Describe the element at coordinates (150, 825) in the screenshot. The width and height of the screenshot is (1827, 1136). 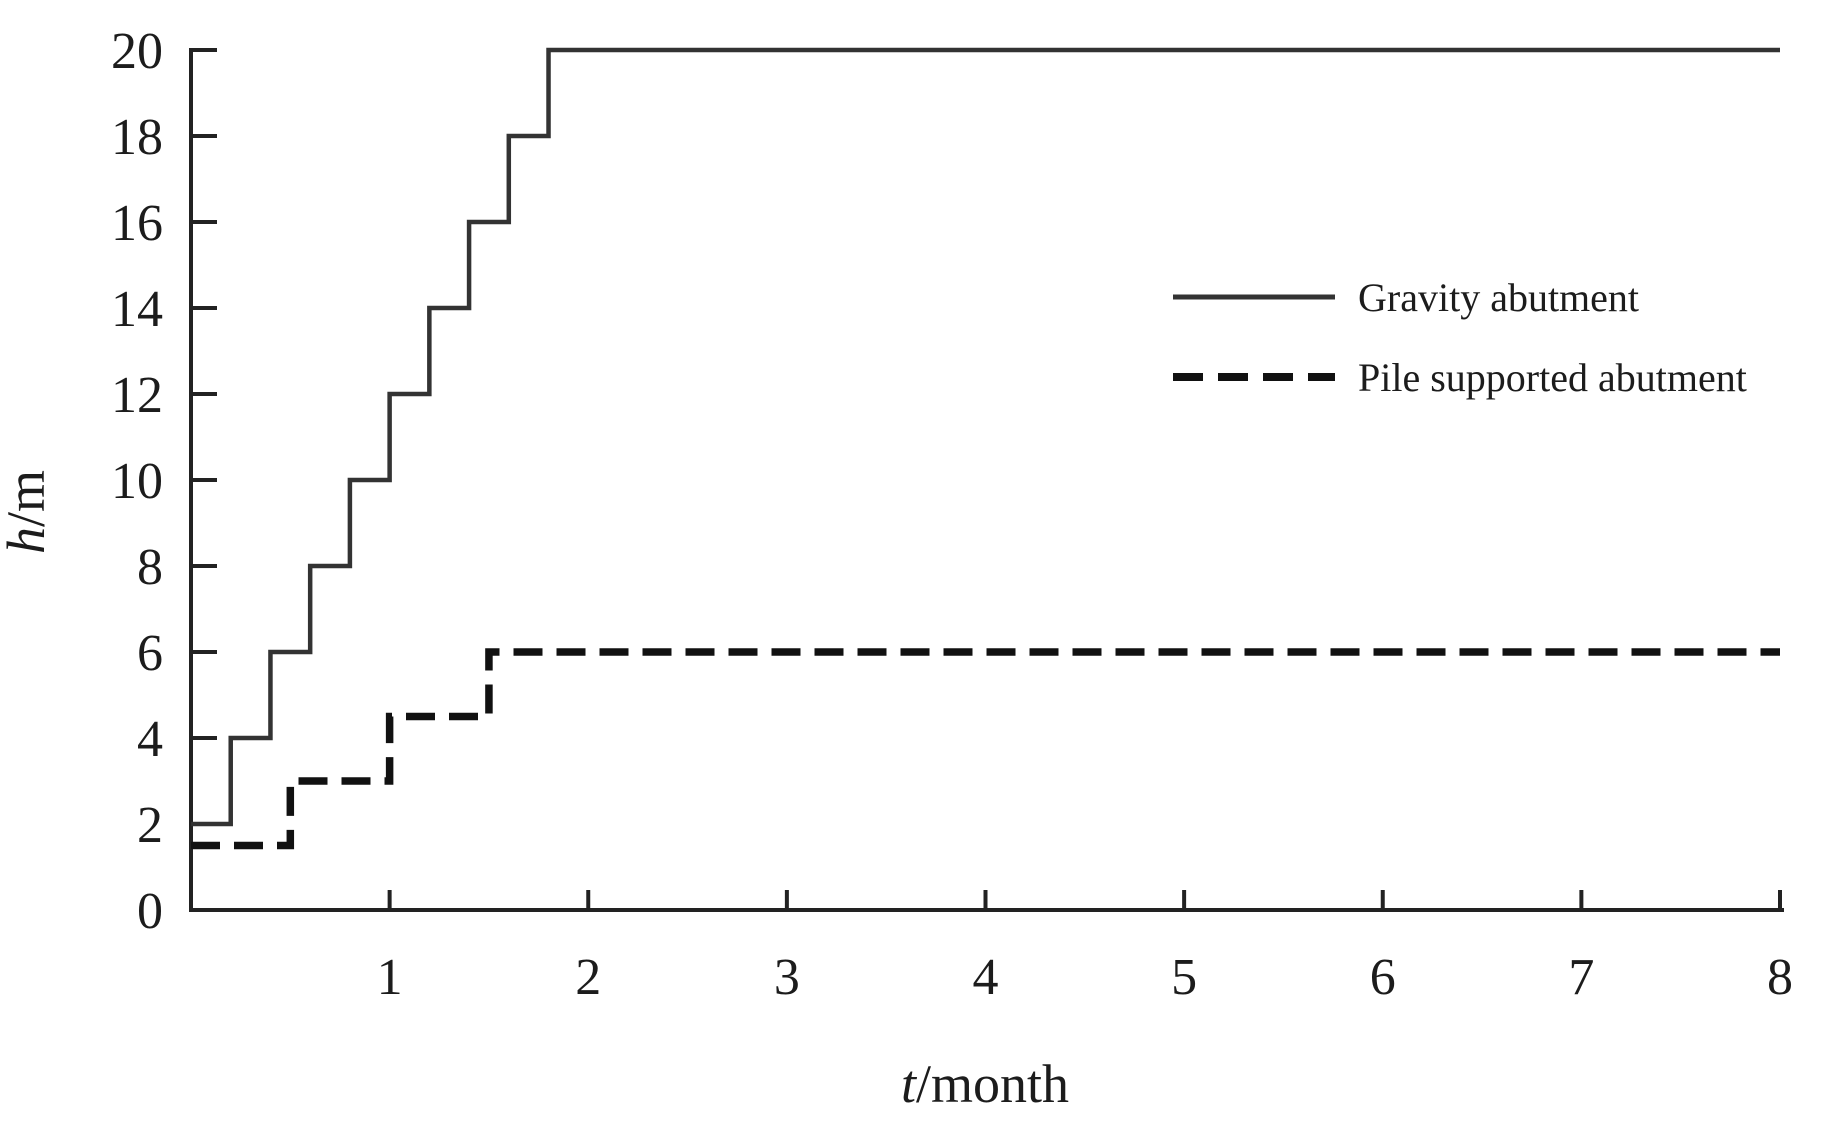
I see `y-tick-label: 2` at that location.